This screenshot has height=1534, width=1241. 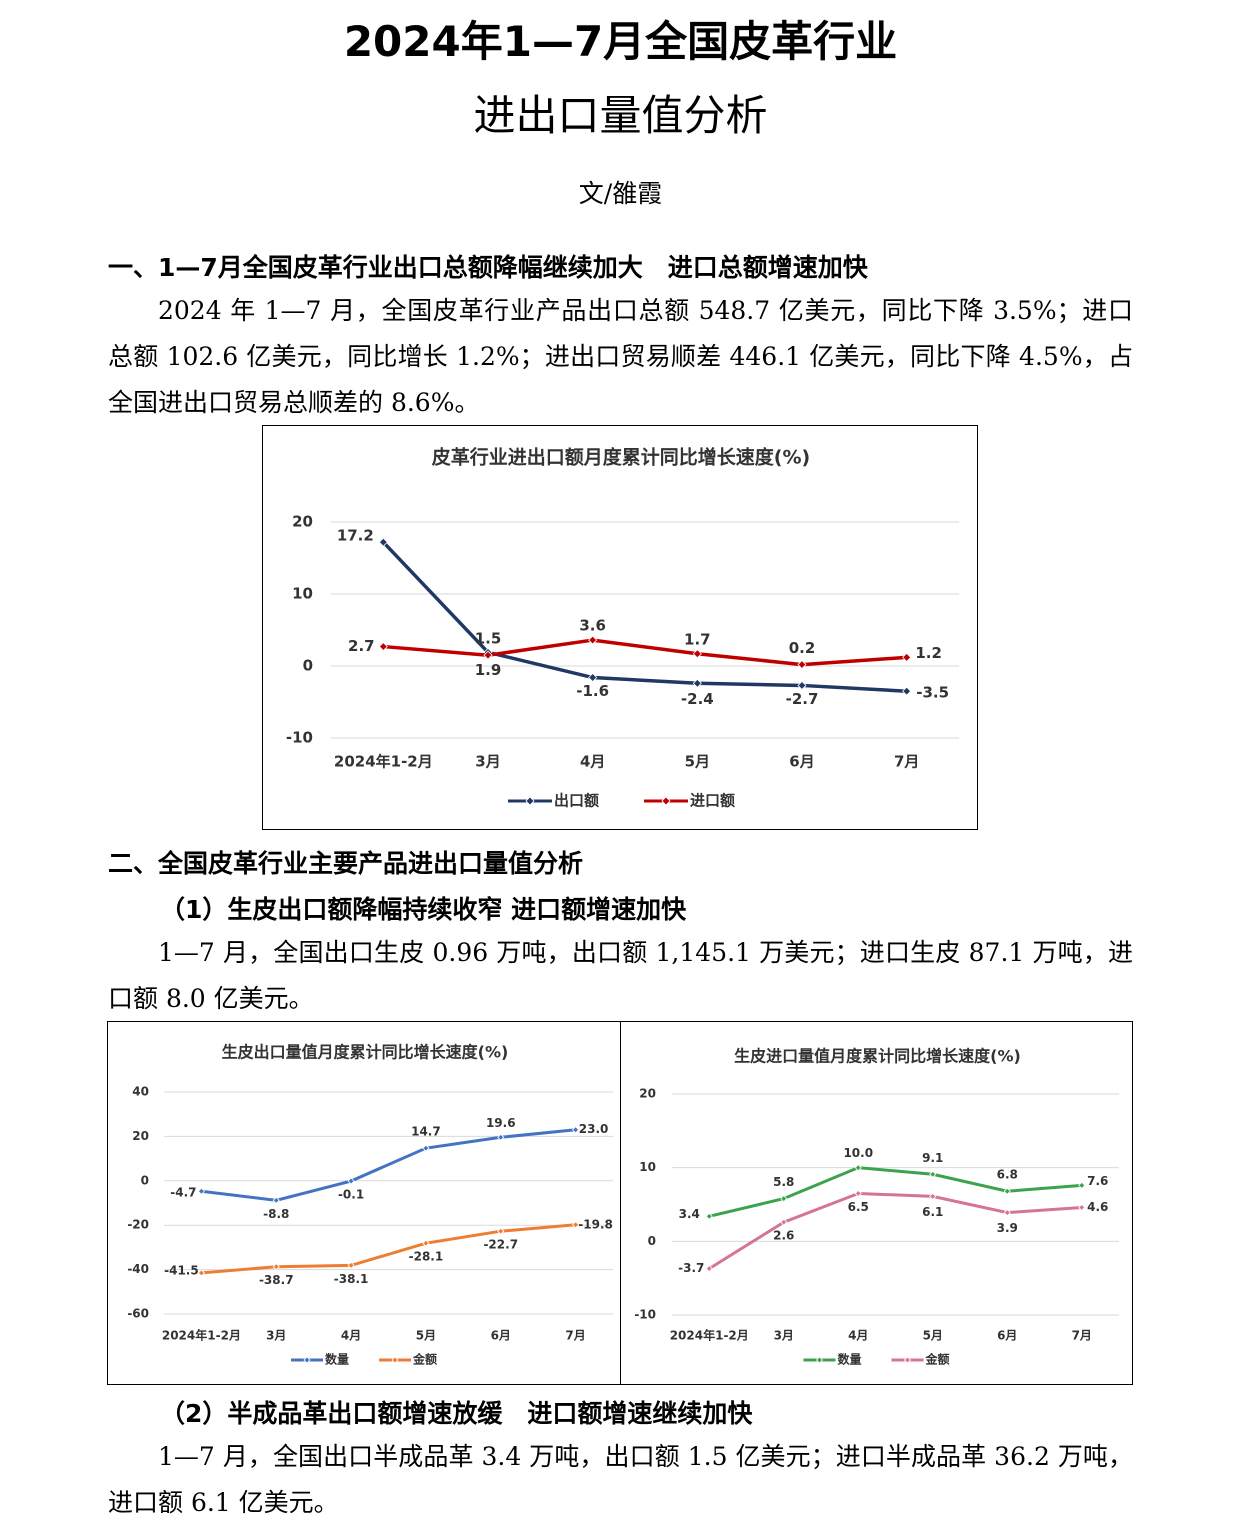 I want to click on data-label: -2.7, so click(x=802, y=699).